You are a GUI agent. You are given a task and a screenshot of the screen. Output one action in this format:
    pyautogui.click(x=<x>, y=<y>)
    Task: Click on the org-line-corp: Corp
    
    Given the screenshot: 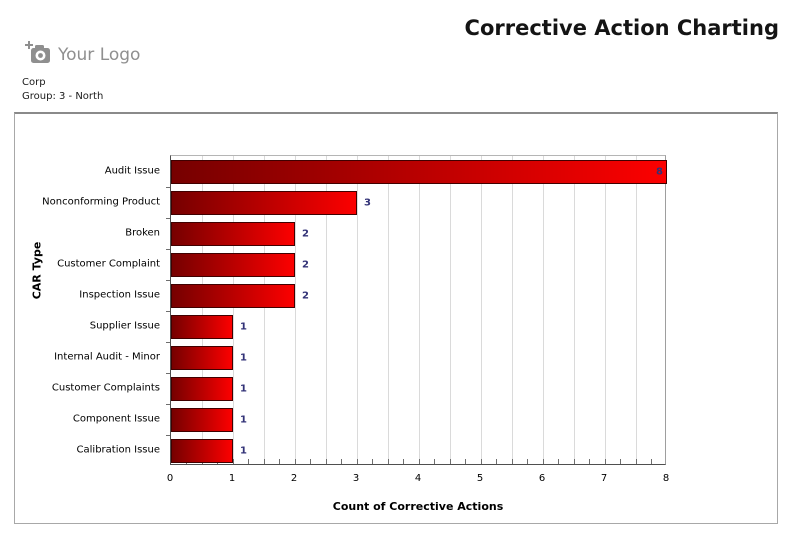 What is the action you would take?
    pyautogui.click(x=34, y=82)
    